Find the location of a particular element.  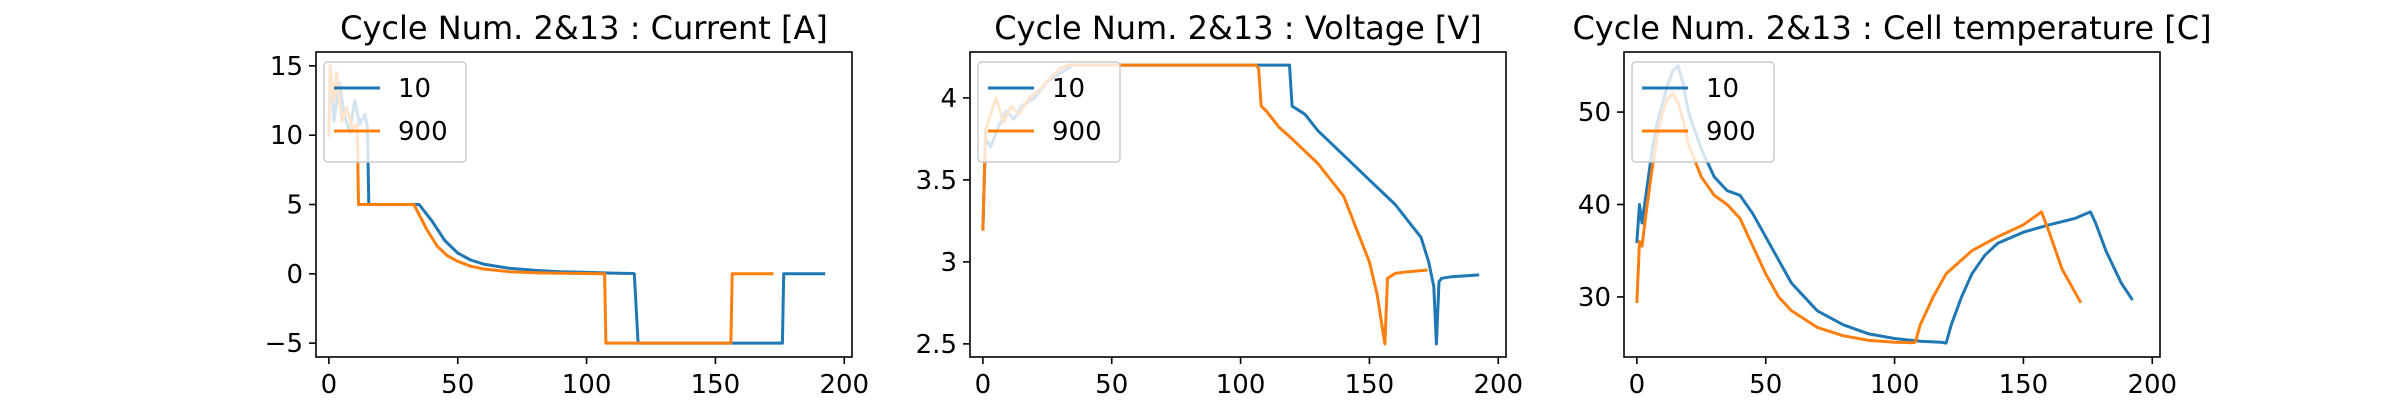

y-tick-label: 5 is located at coordinates (294, 206).